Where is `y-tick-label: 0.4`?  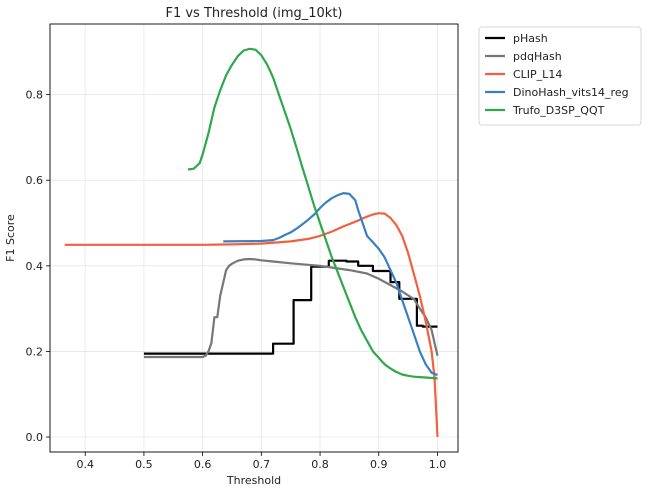
y-tick-label: 0.4 is located at coordinates (35, 266).